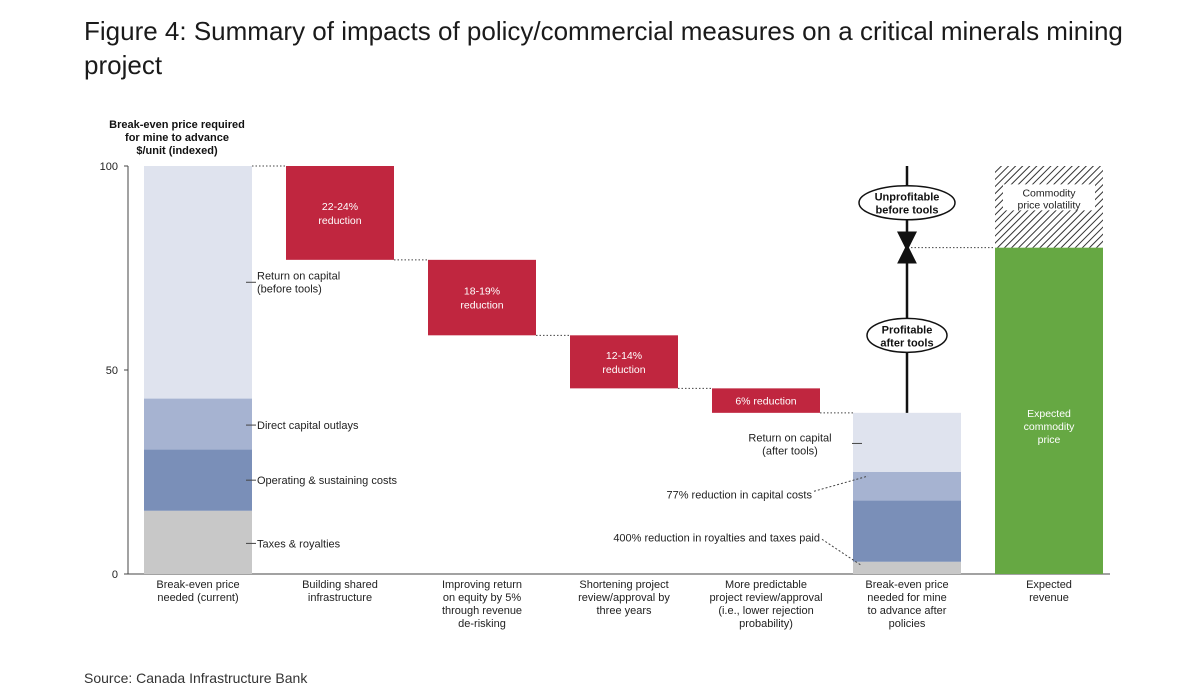 The image size is (1200, 686). Describe the element at coordinates (1049, 598) in the screenshot. I see `category-label: revenue` at that location.